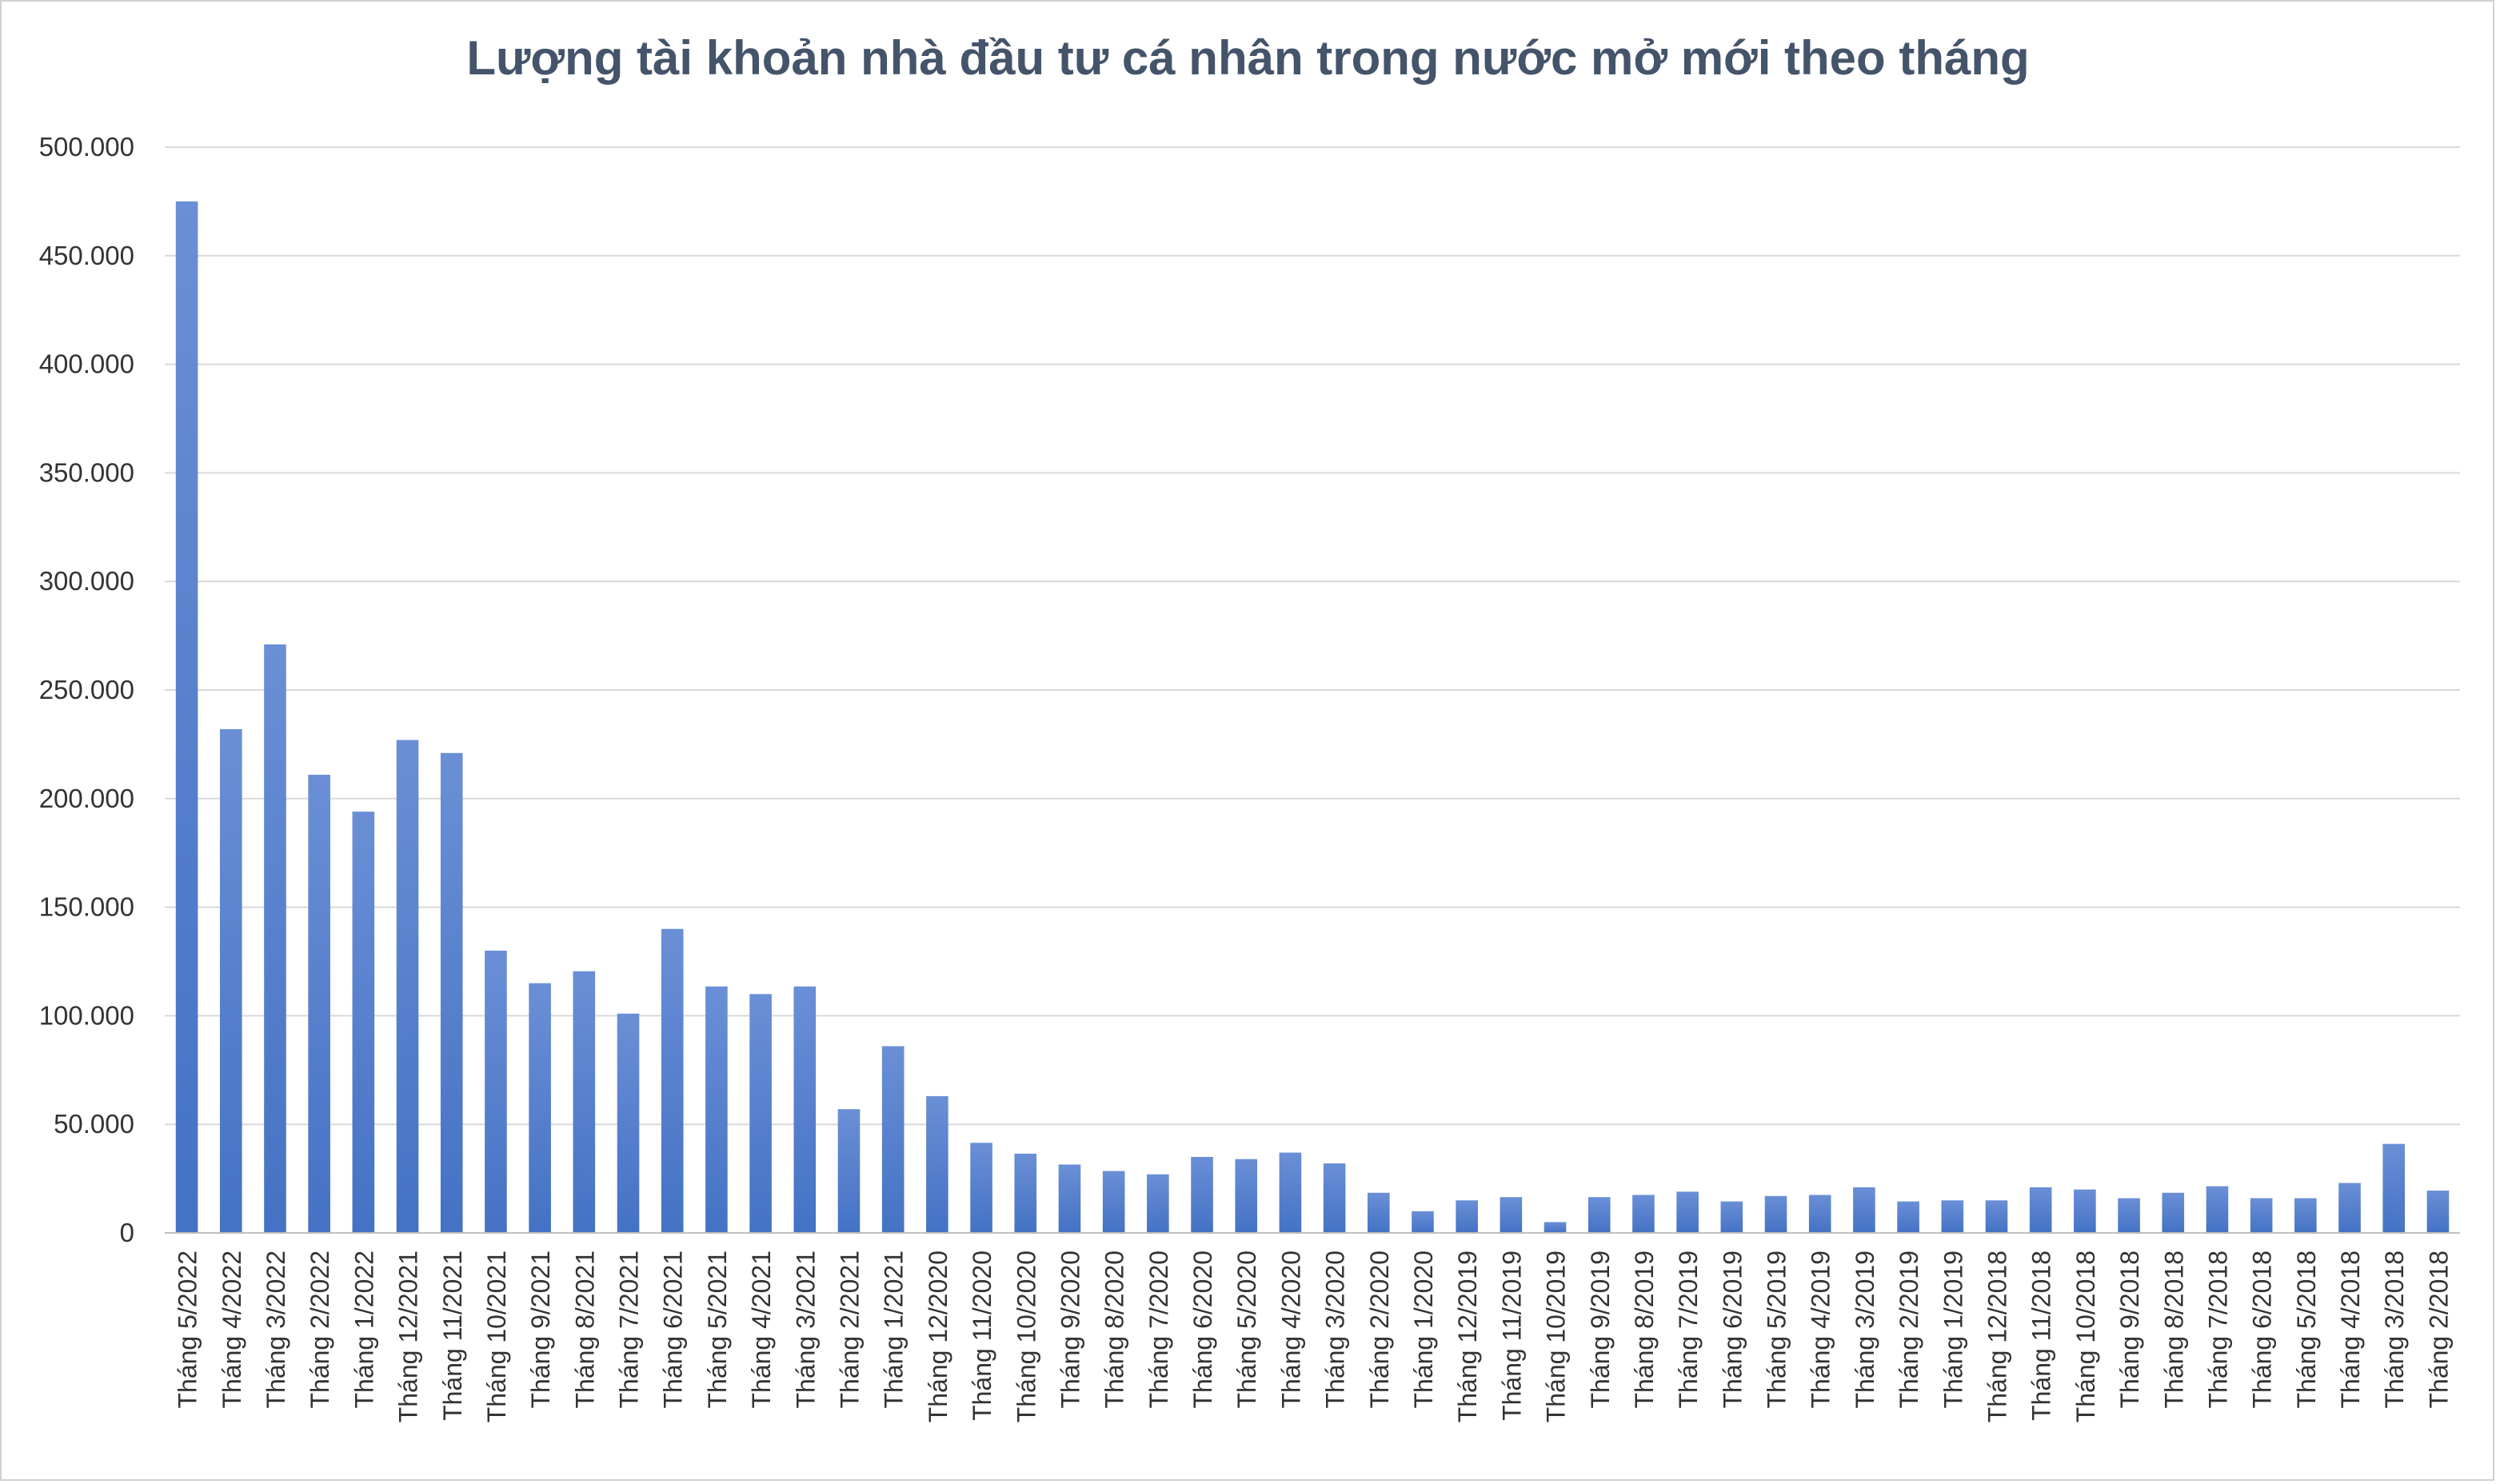  What do you see at coordinates (1070, 1330) in the screenshot?
I see `x-tick-label: Tháng 9/2020` at bounding box center [1070, 1330].